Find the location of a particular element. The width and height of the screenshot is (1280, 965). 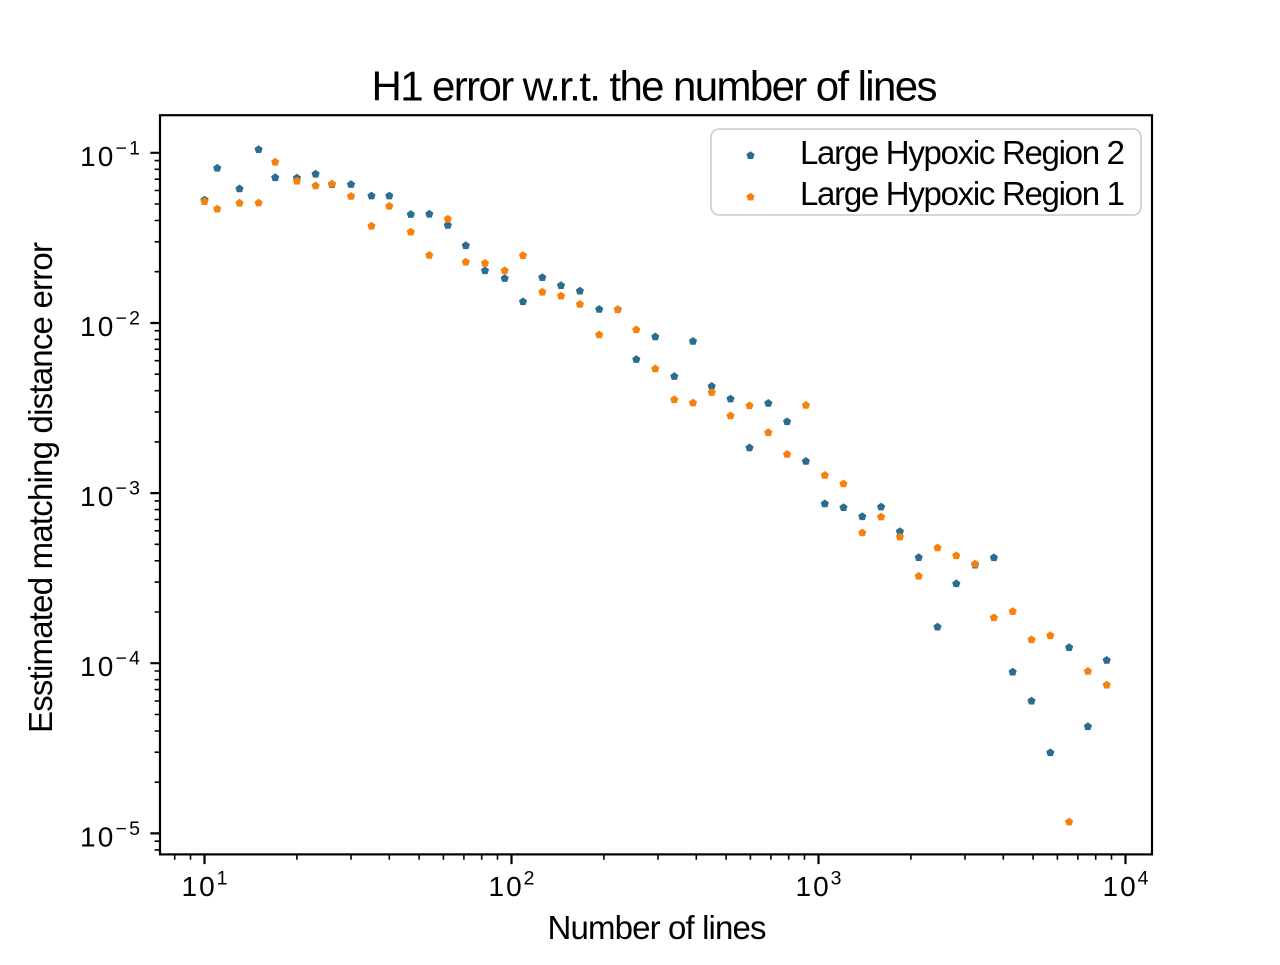

svg-text:10−1: 10 −1 is located at coordinates (110, 154).